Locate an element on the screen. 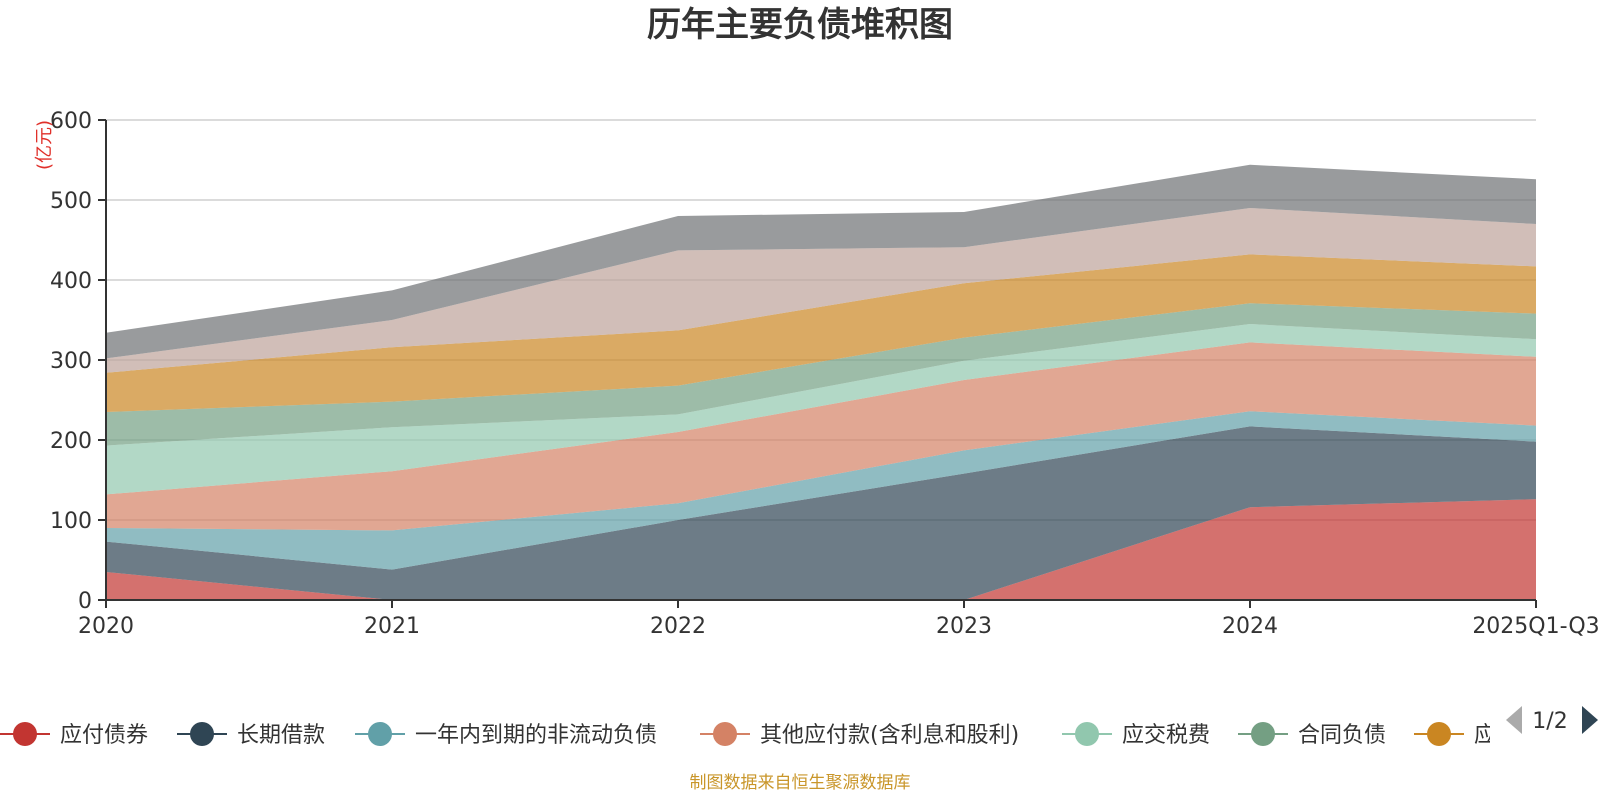  source-note: 制图数据来自恒生聚源数据库 is located at coordinates (800, 783).